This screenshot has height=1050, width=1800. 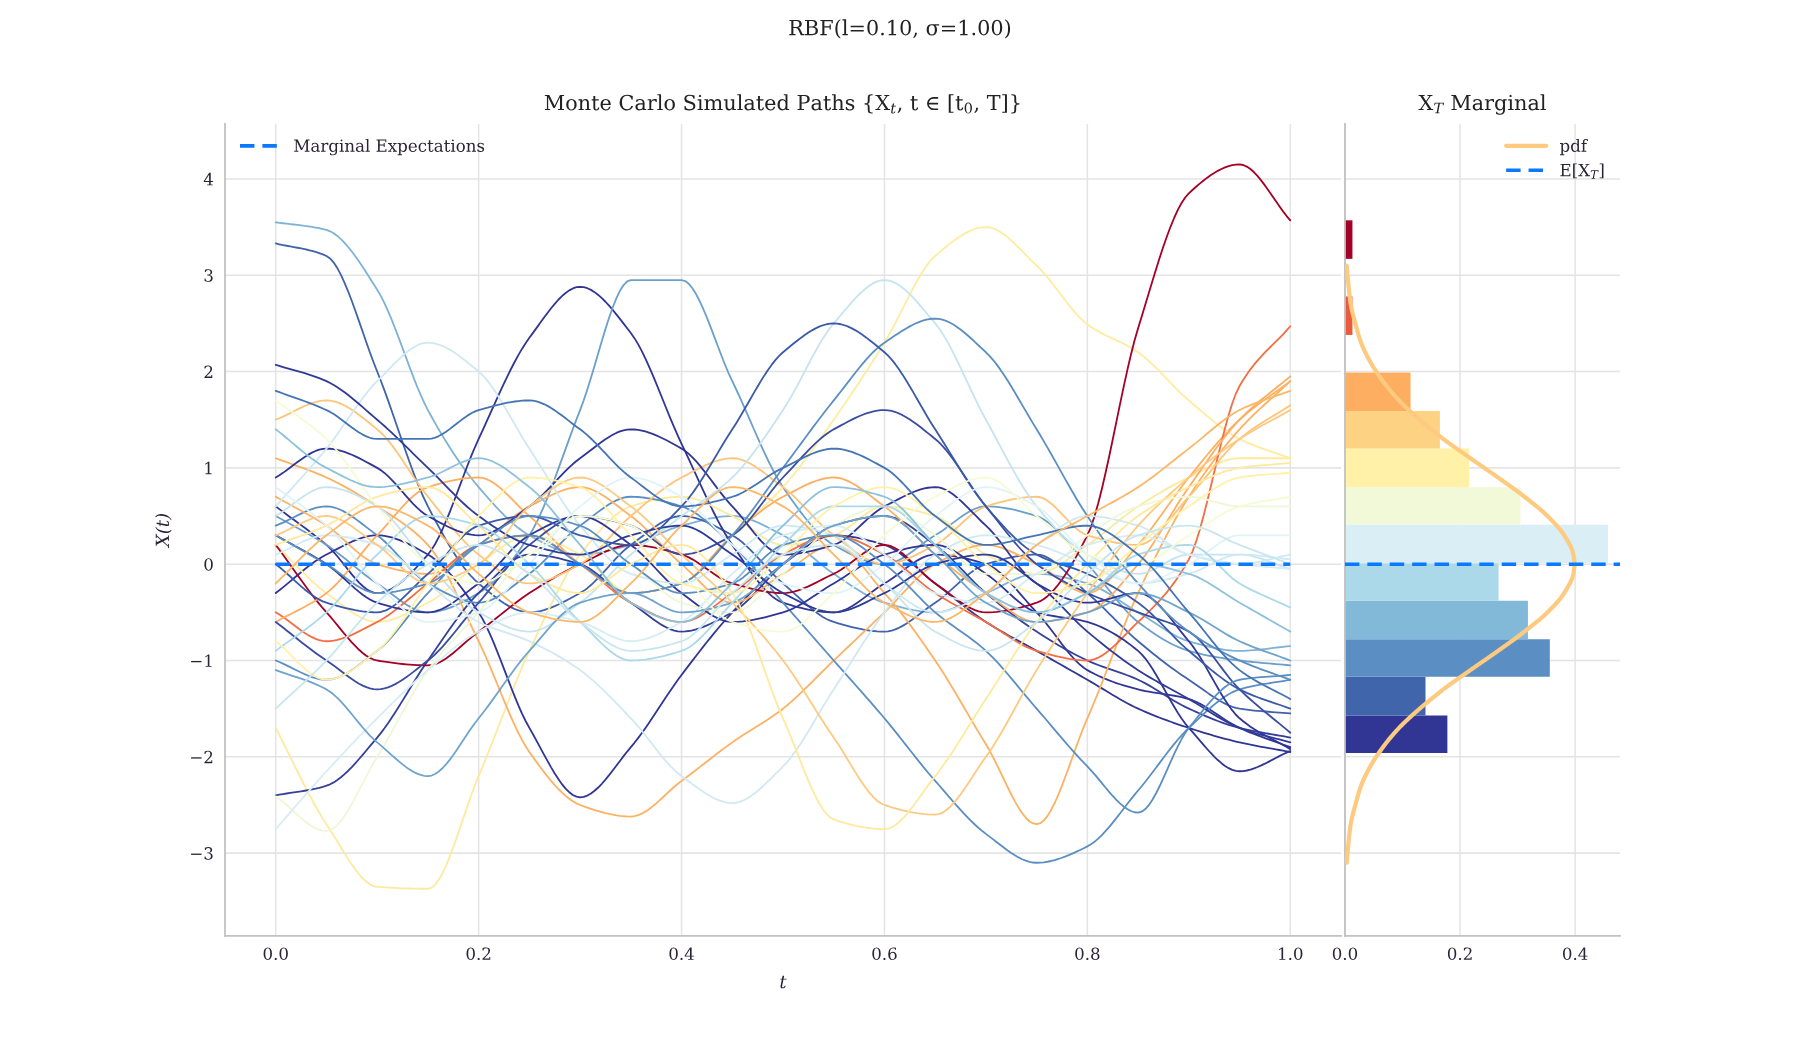 I want to click on x-tick-label: 0.6, so click(x=884, y=953).